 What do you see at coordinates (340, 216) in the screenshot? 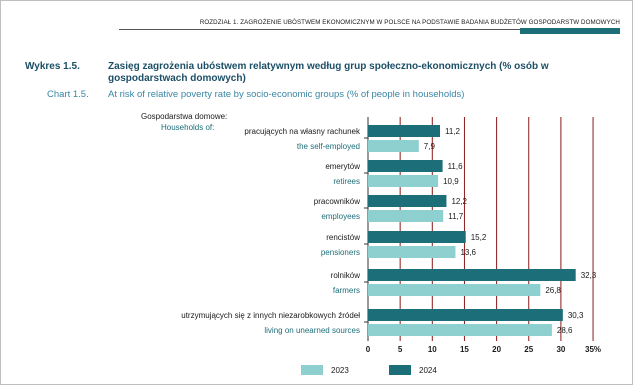
I see `category-label-en: employees` at bounding box center [340, 216].